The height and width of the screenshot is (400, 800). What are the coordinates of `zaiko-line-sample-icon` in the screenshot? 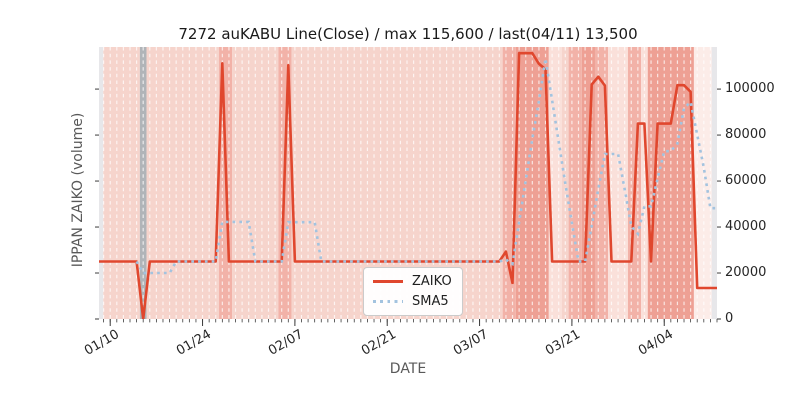 It's located at (388, 281).